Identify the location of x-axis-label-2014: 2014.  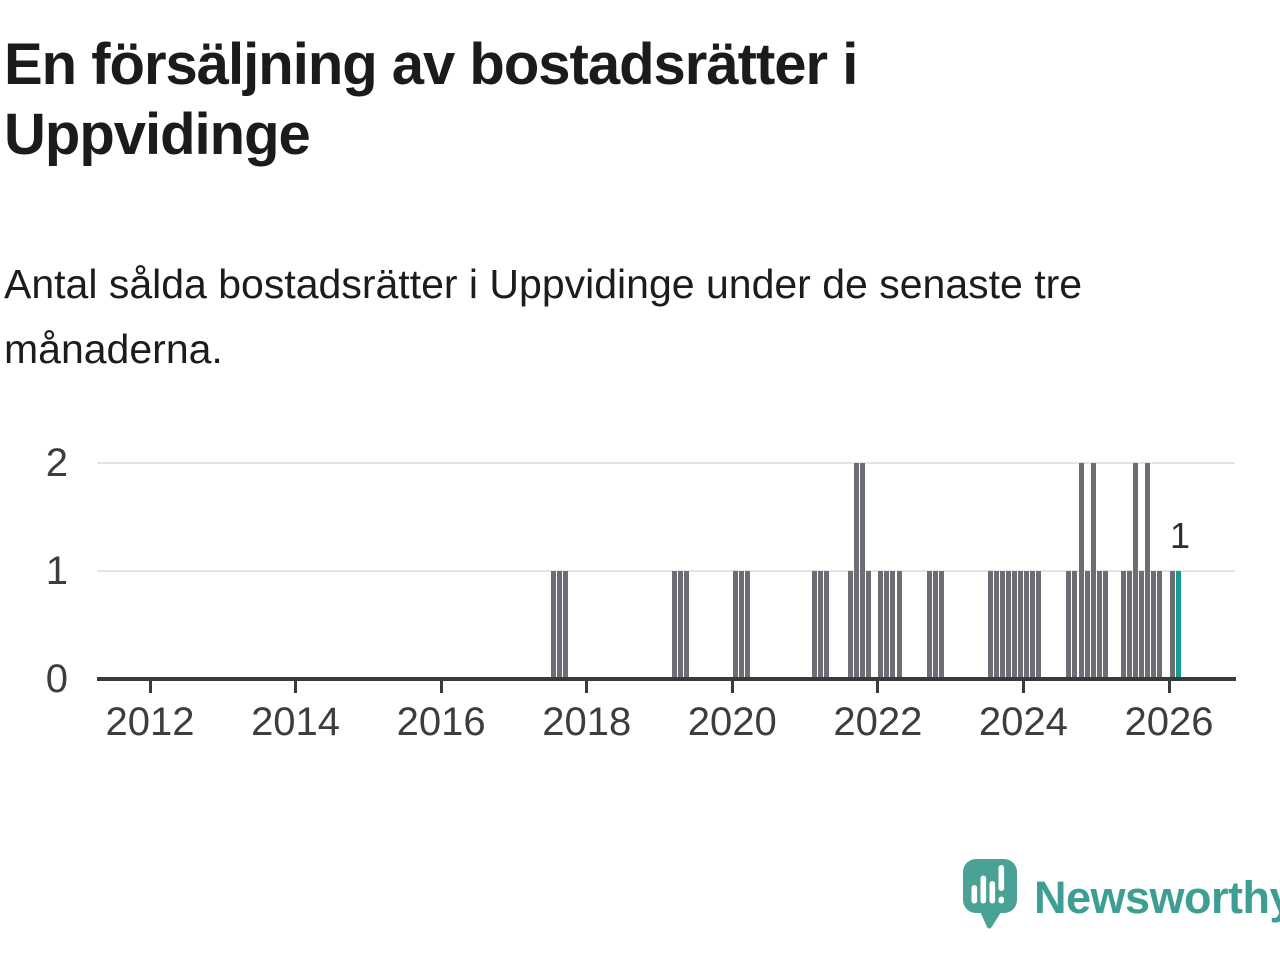
(296, 722).